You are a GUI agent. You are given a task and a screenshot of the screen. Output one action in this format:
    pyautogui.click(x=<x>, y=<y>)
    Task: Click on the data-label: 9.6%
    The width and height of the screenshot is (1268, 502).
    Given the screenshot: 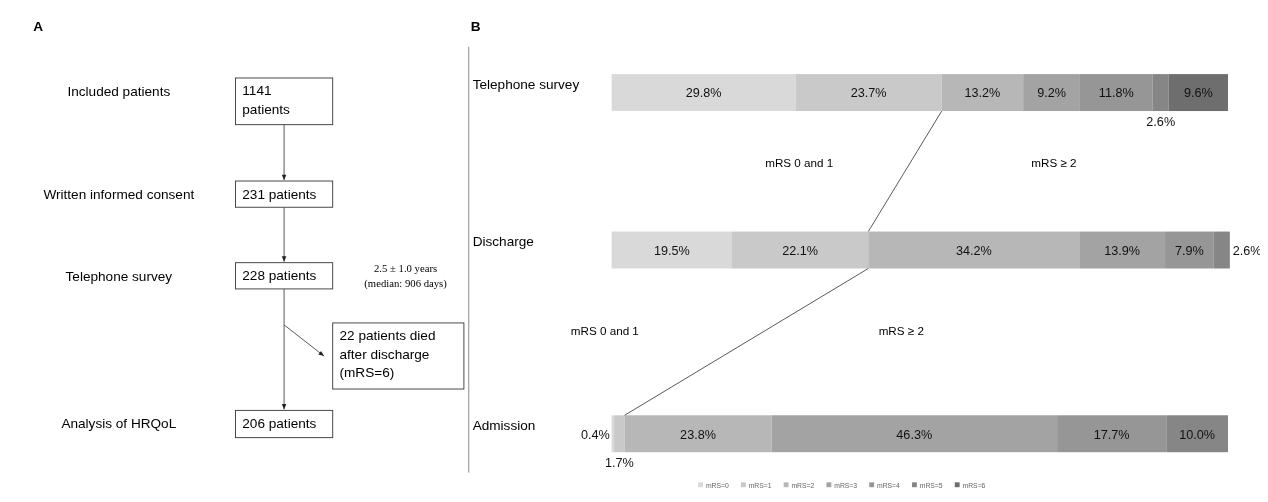 What is the action you would take?
    pyautogui.click(x=1198, y=93)
    